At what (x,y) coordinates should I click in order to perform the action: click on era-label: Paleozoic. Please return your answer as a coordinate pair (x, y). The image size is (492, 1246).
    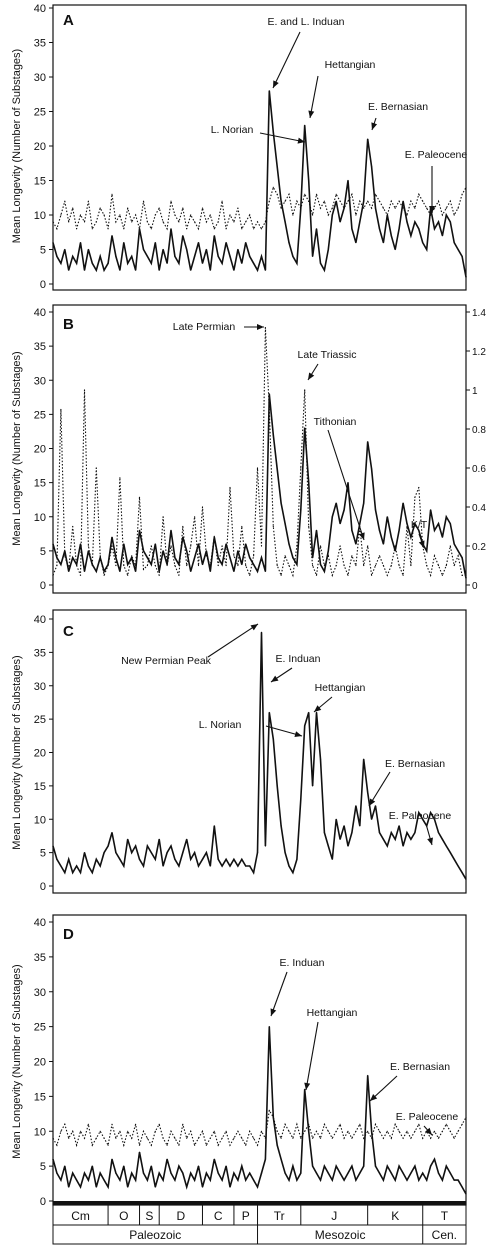
    Looking at the image, I should click on (155, 1235).